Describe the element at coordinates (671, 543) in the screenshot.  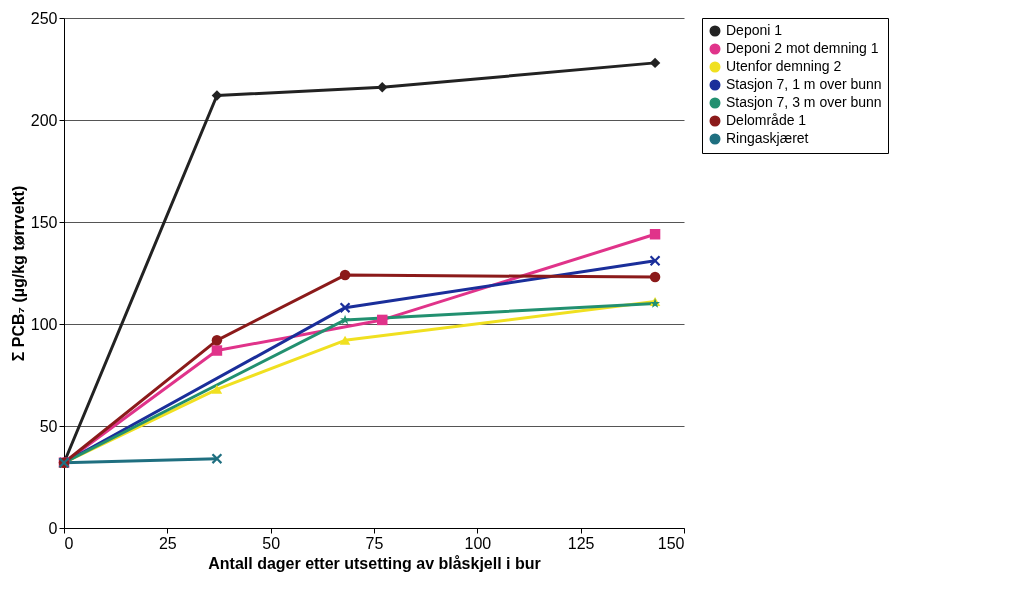
I see `x-tick-label: 150` at that location.